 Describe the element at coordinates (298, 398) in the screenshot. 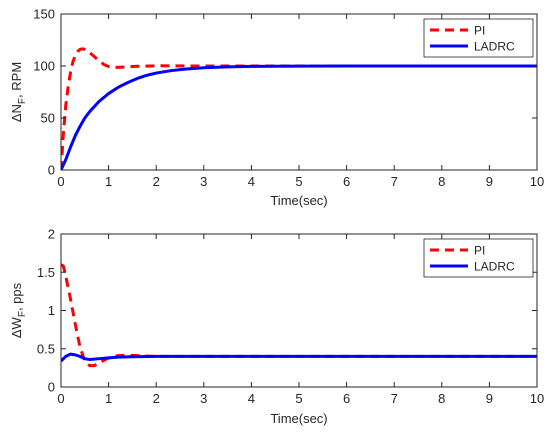

I see `chart-1-xtick-label: 5` at that location.